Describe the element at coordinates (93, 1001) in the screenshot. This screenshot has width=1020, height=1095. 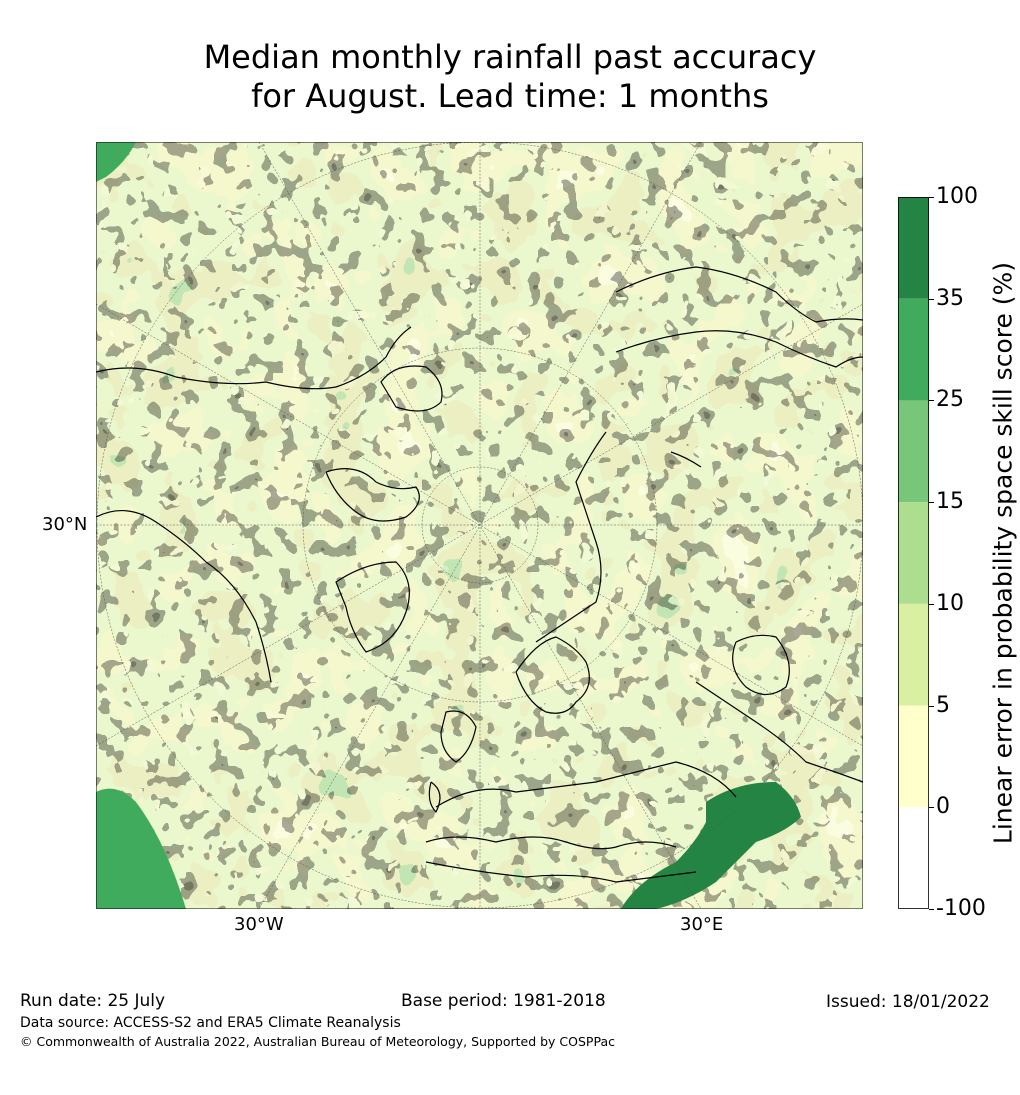
I see `run-date: Run date: 25 July` at that location.